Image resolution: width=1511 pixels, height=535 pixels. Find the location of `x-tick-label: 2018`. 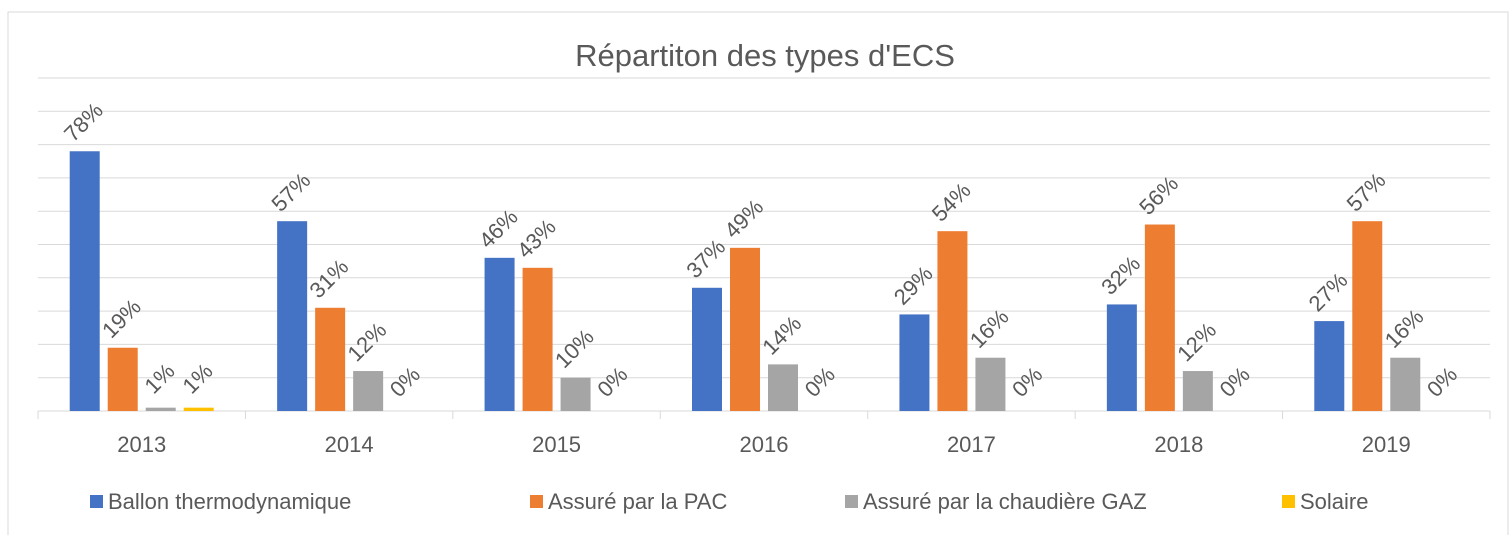

x-tick-label: 2018 is located at coordinates (1178, 444).